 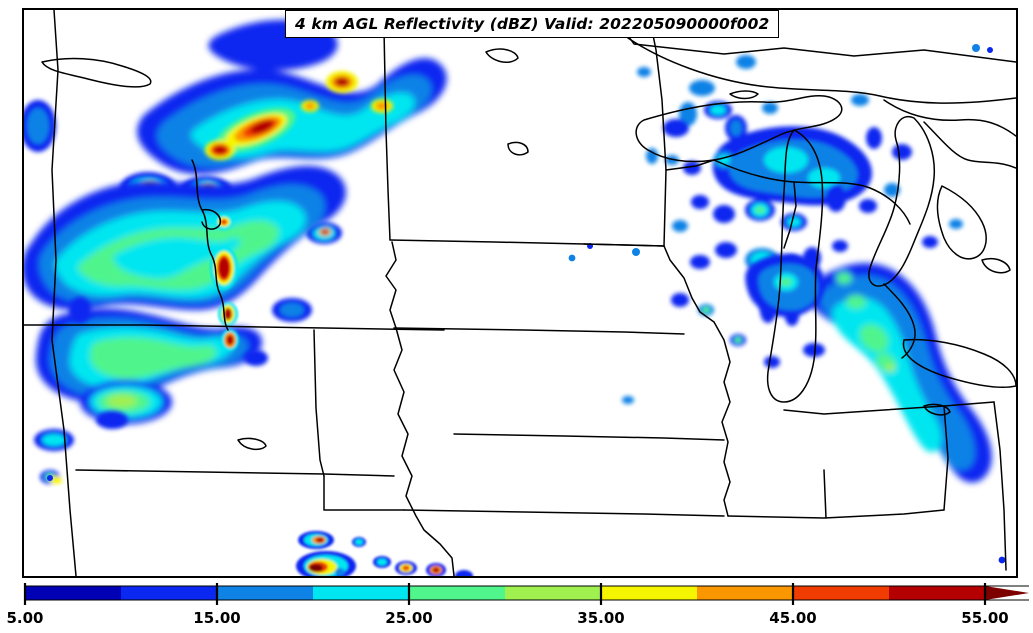 What do you see at coordinates (518, 148) in the screenshot?
I see `lake-small-sd` at bounding box center [518, 148].